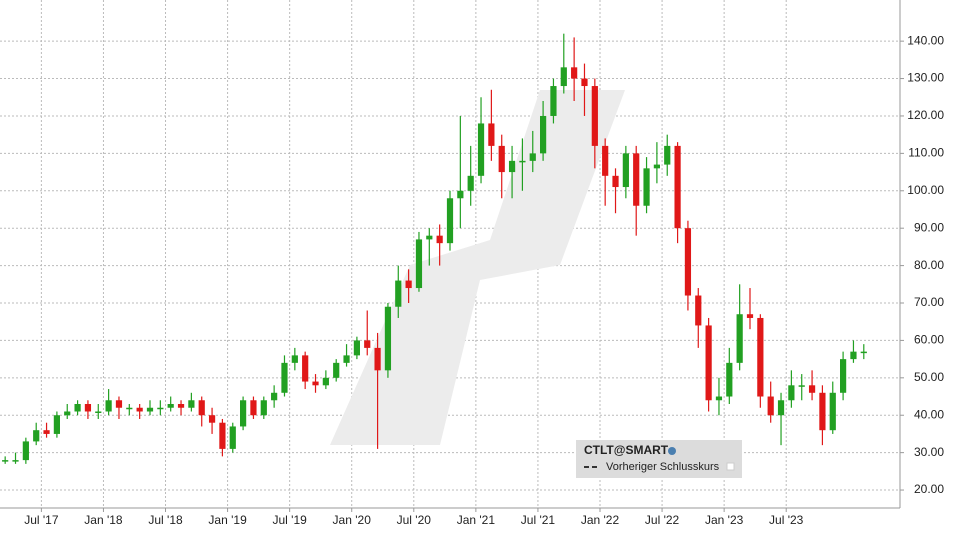  What do you see at coordinates (730, 466) in the screenshot?
I see `legend-checkbox` at bounding box center [730, 466].